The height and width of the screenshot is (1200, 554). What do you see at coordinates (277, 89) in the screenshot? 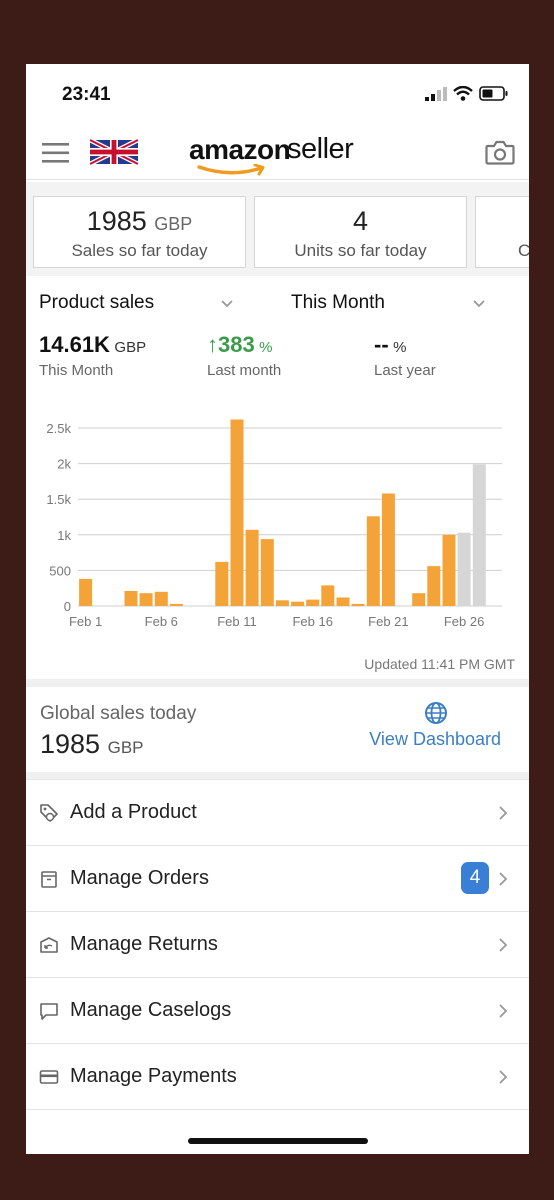
I see `status-bar: 23:41` at bounding box center [277, 89].